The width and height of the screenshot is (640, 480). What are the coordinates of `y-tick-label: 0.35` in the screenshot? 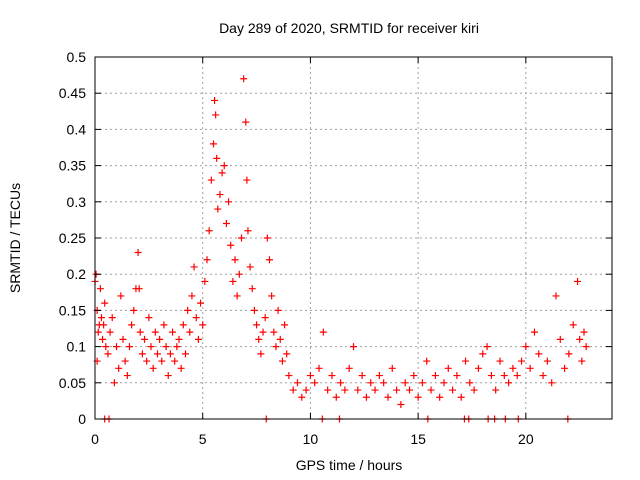 It's located at (72, 166).